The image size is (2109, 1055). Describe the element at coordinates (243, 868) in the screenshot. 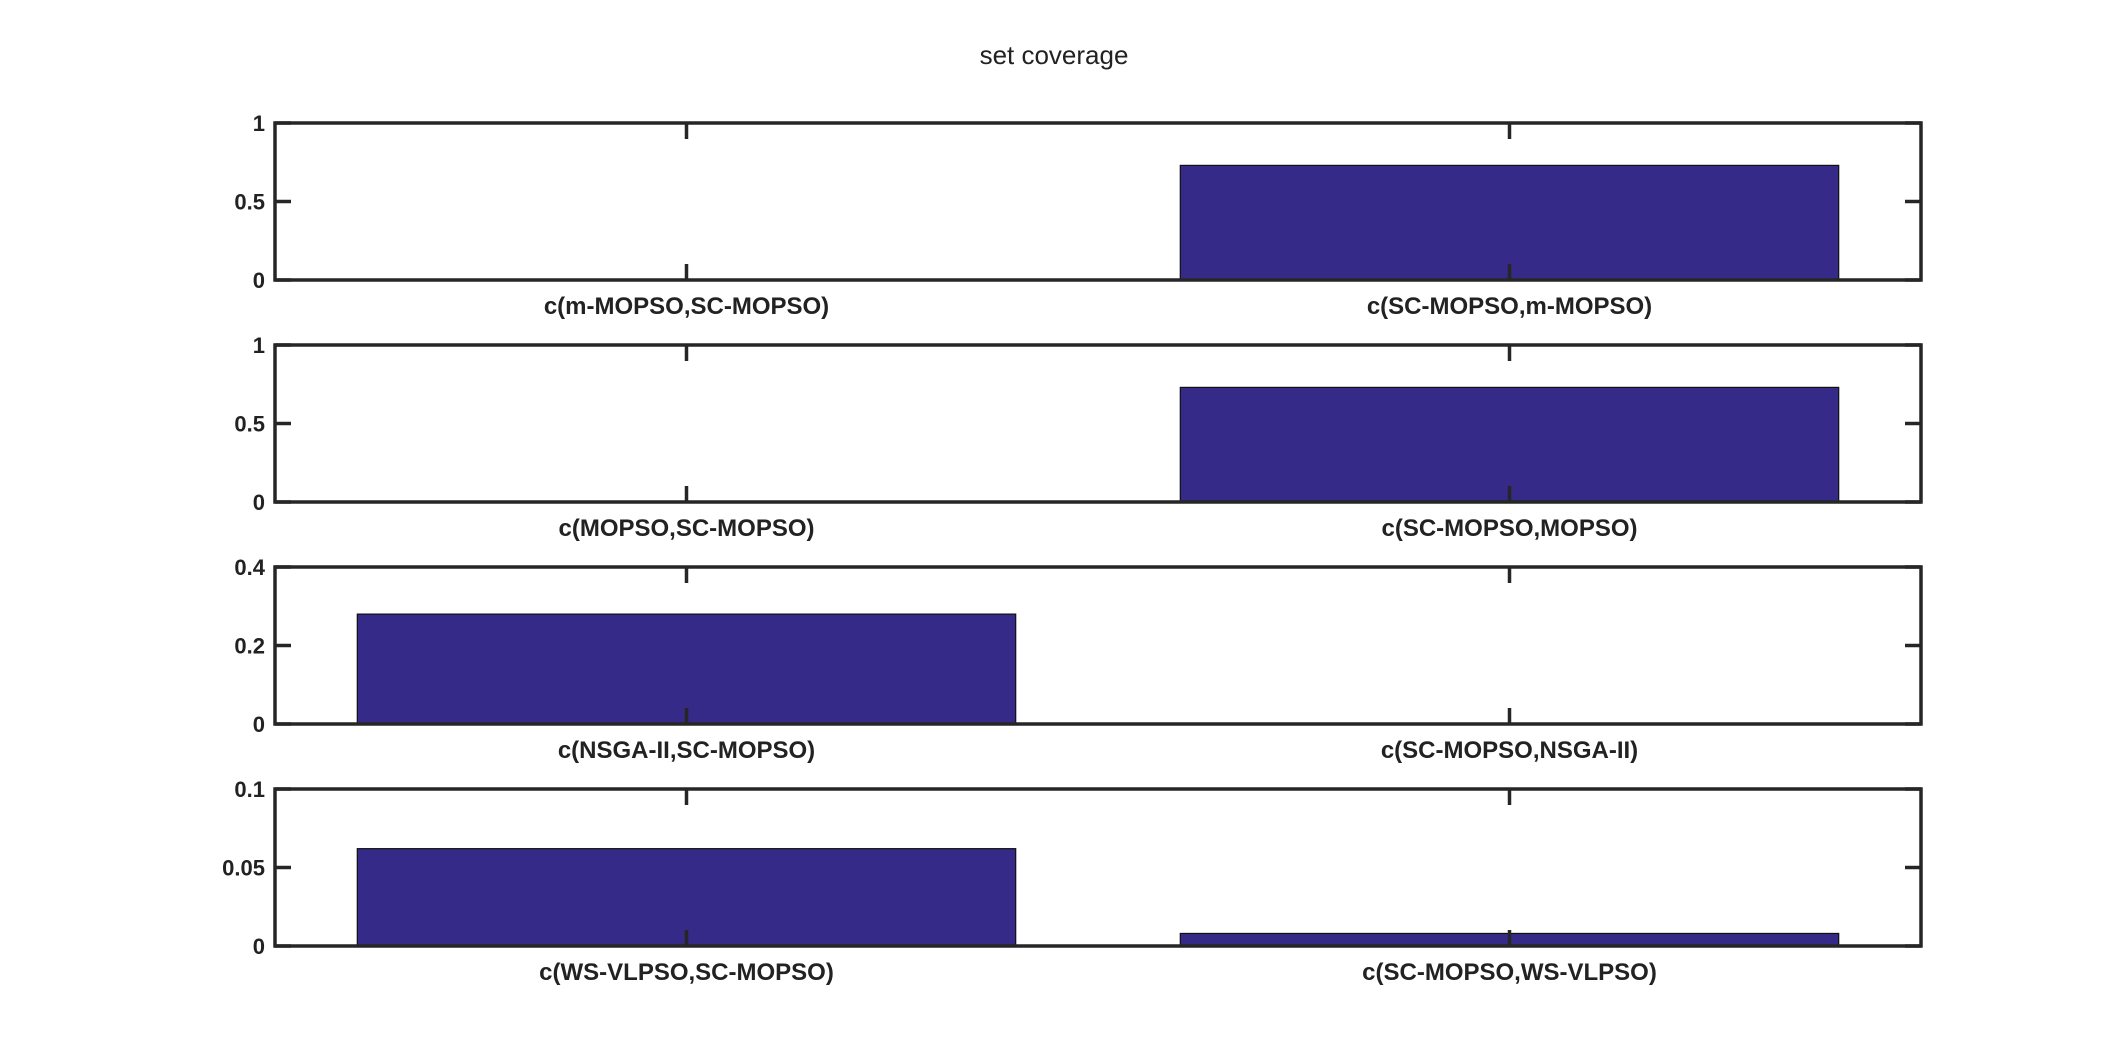

I see `y-tick-label: 0.05` at that location.